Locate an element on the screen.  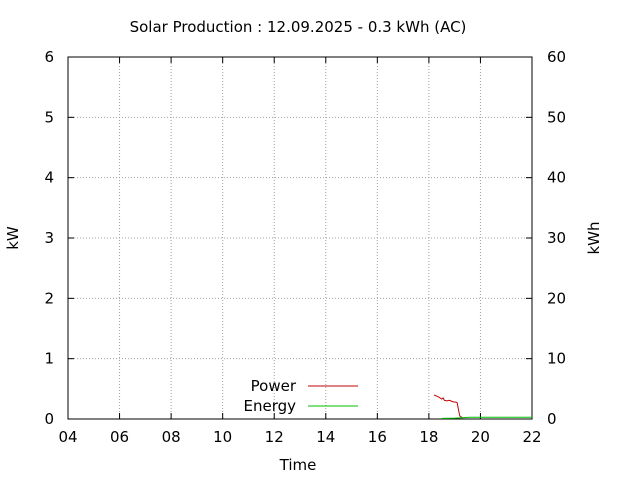
y2-tick-label: 30 is located at coordinates (556, 238).